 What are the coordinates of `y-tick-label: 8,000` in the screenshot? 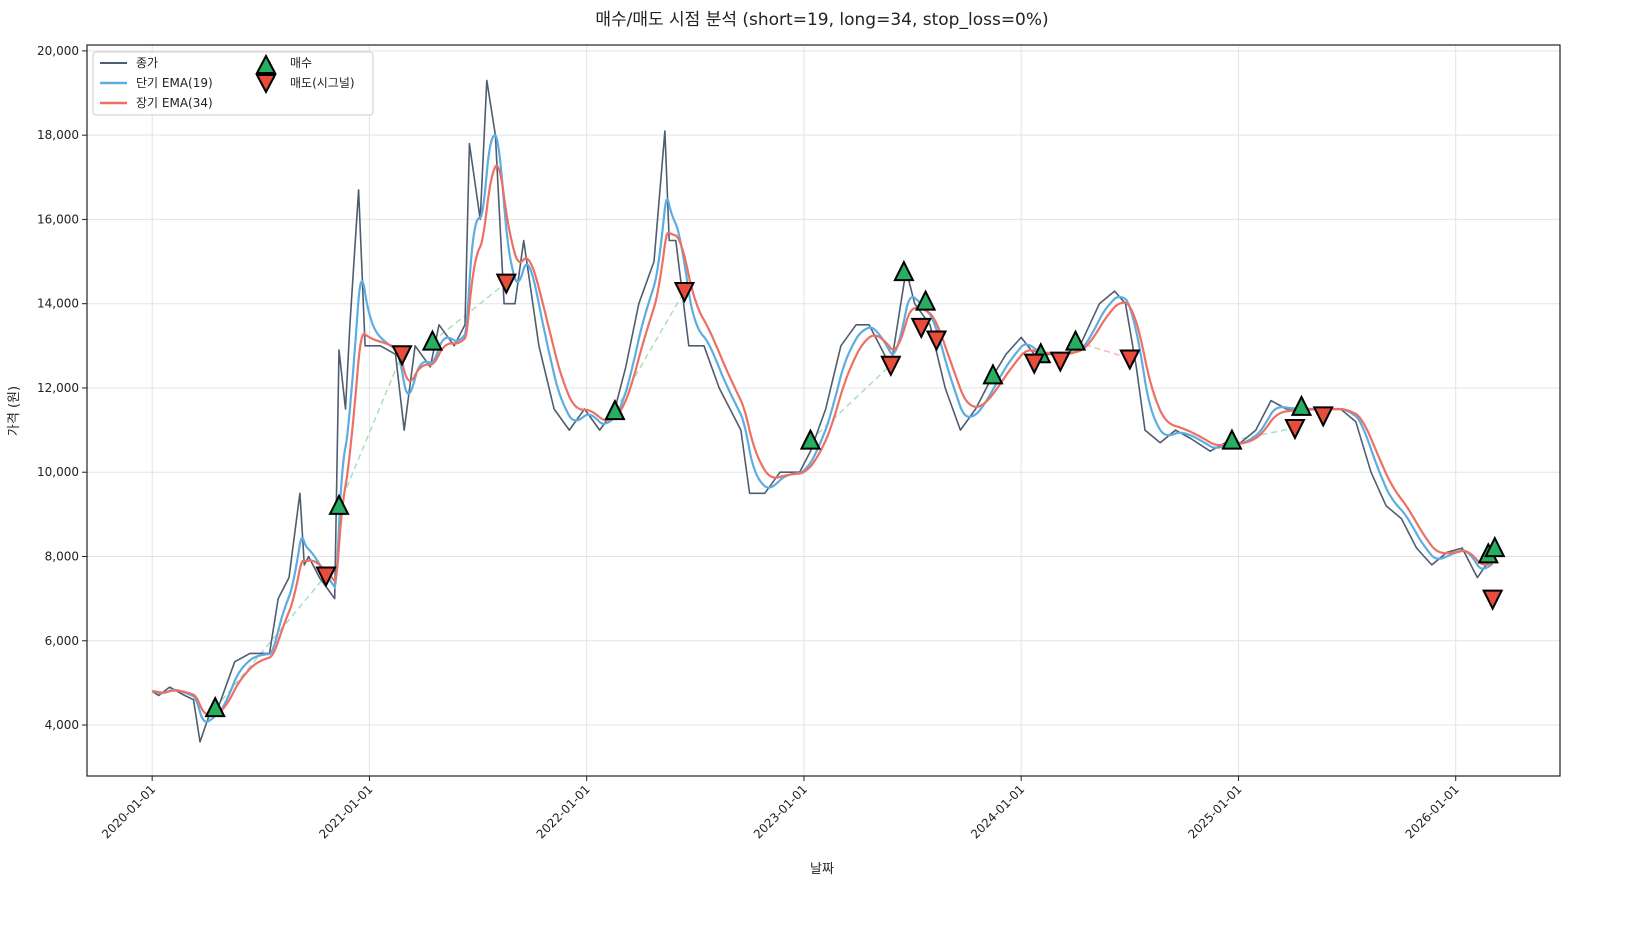 It's located at (62, 556).